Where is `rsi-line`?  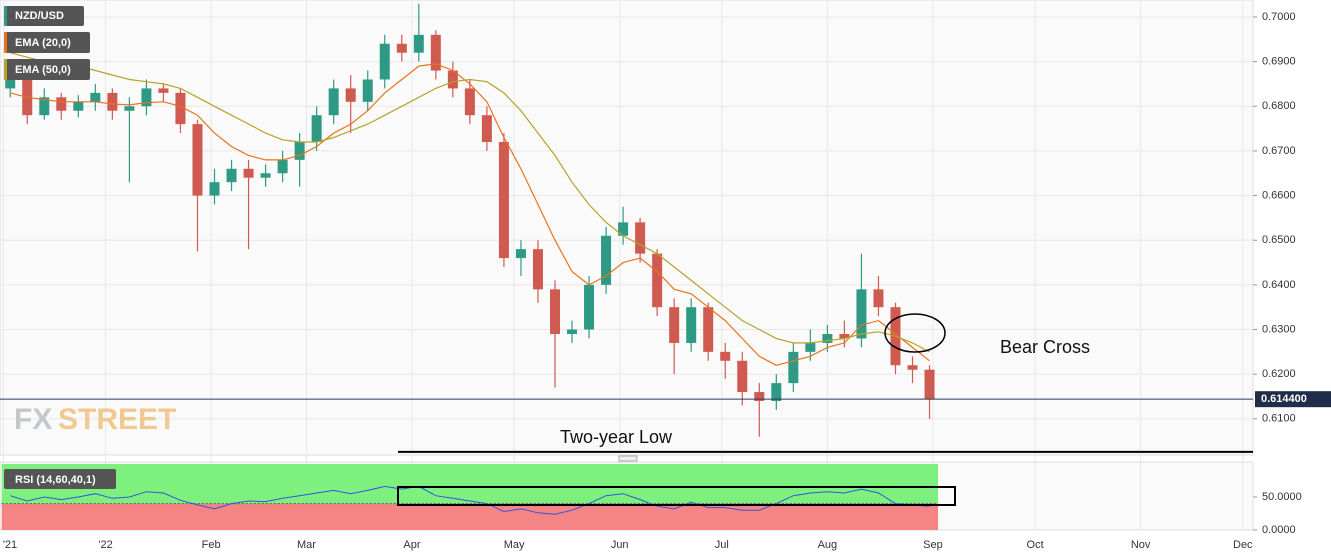
rsi-line is located at coordinates (470, 500).